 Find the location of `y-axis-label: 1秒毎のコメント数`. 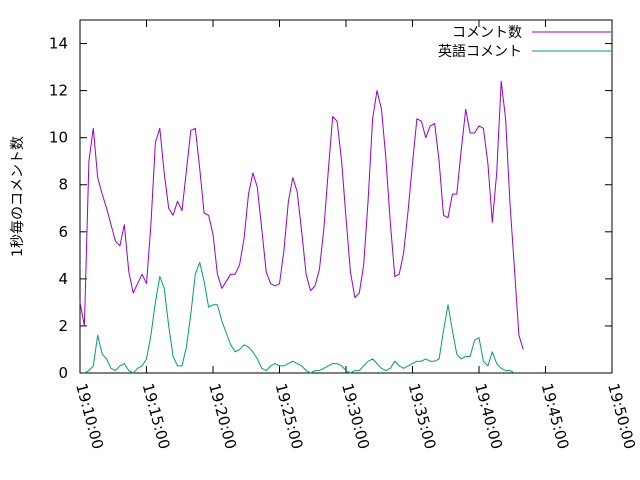

y-axis-label: 1秒毎のコメント数 is located at coordinates (18, 196).